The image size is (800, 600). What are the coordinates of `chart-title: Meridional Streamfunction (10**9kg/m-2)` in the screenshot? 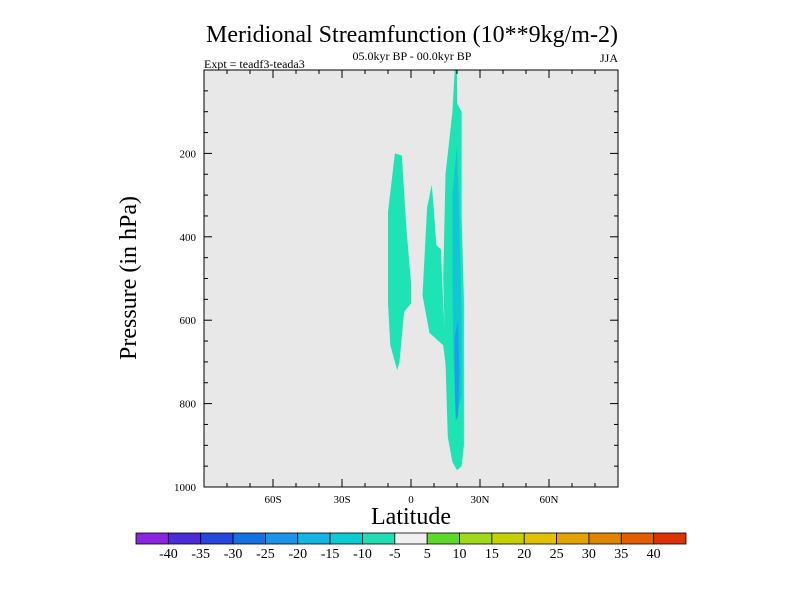 It's located at (412, 35).